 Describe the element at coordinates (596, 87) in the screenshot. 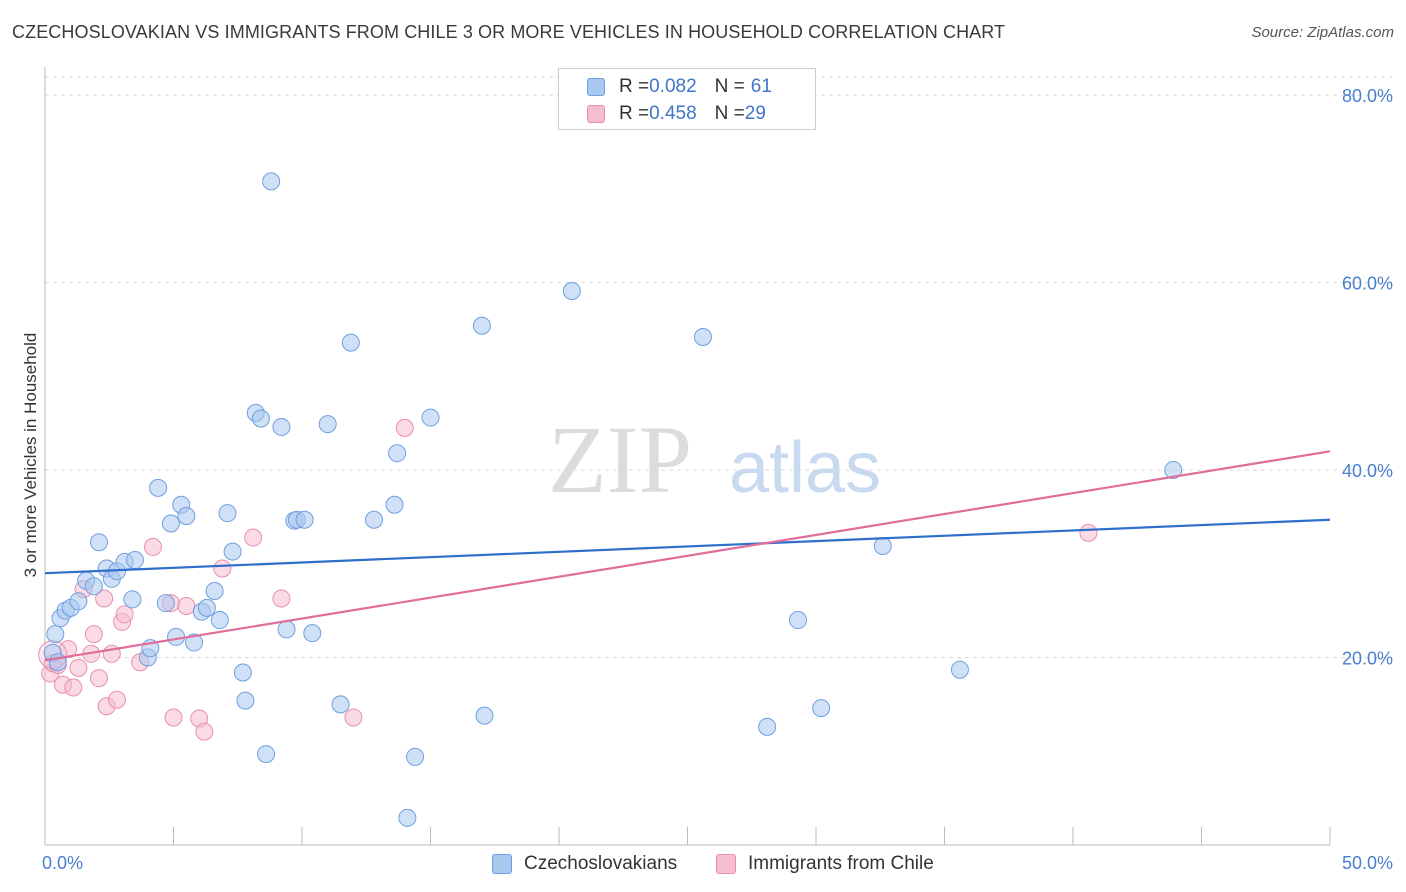

I see `legend-swatch-blue` at that location.